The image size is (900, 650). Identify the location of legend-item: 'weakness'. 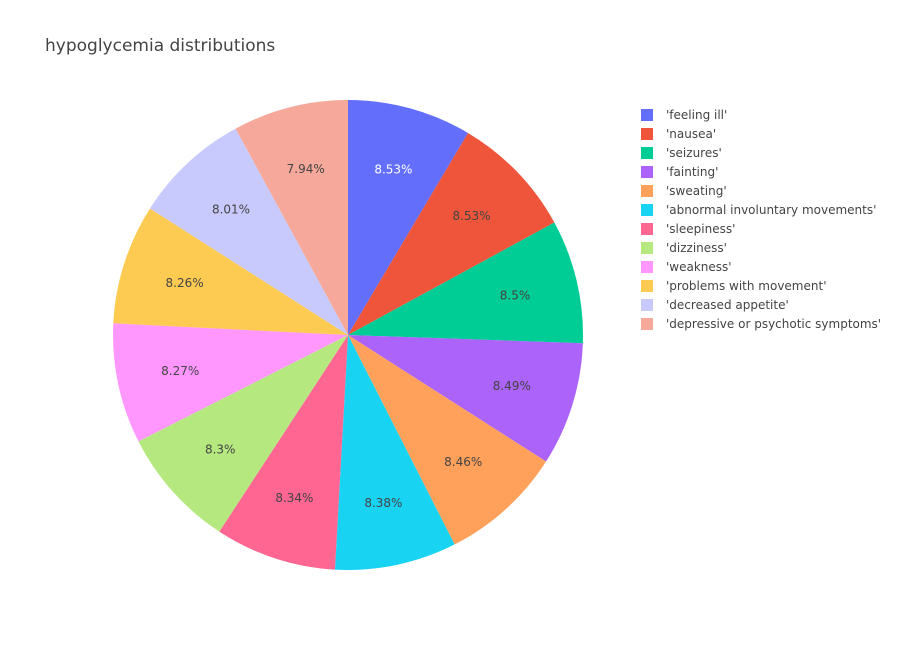
(686, 267).